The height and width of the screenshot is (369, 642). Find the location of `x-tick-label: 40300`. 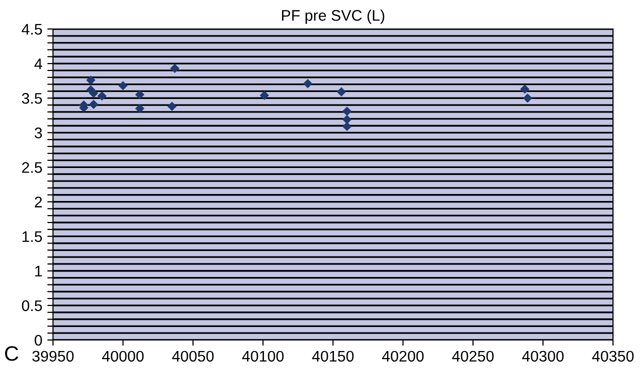

x-tick-label: 40300 is located at coordinates (543, 356).